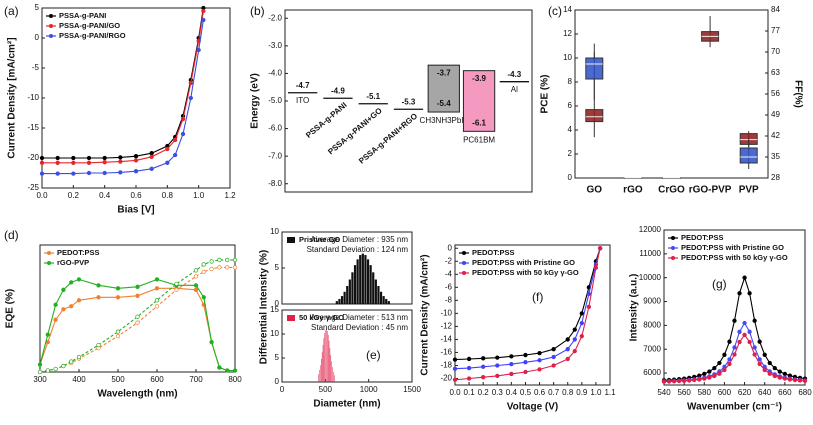  What do you see at coordinates (33, 187) in the screenshot?
I see `y-tick-label: -25` at bounding box center [33, 187].